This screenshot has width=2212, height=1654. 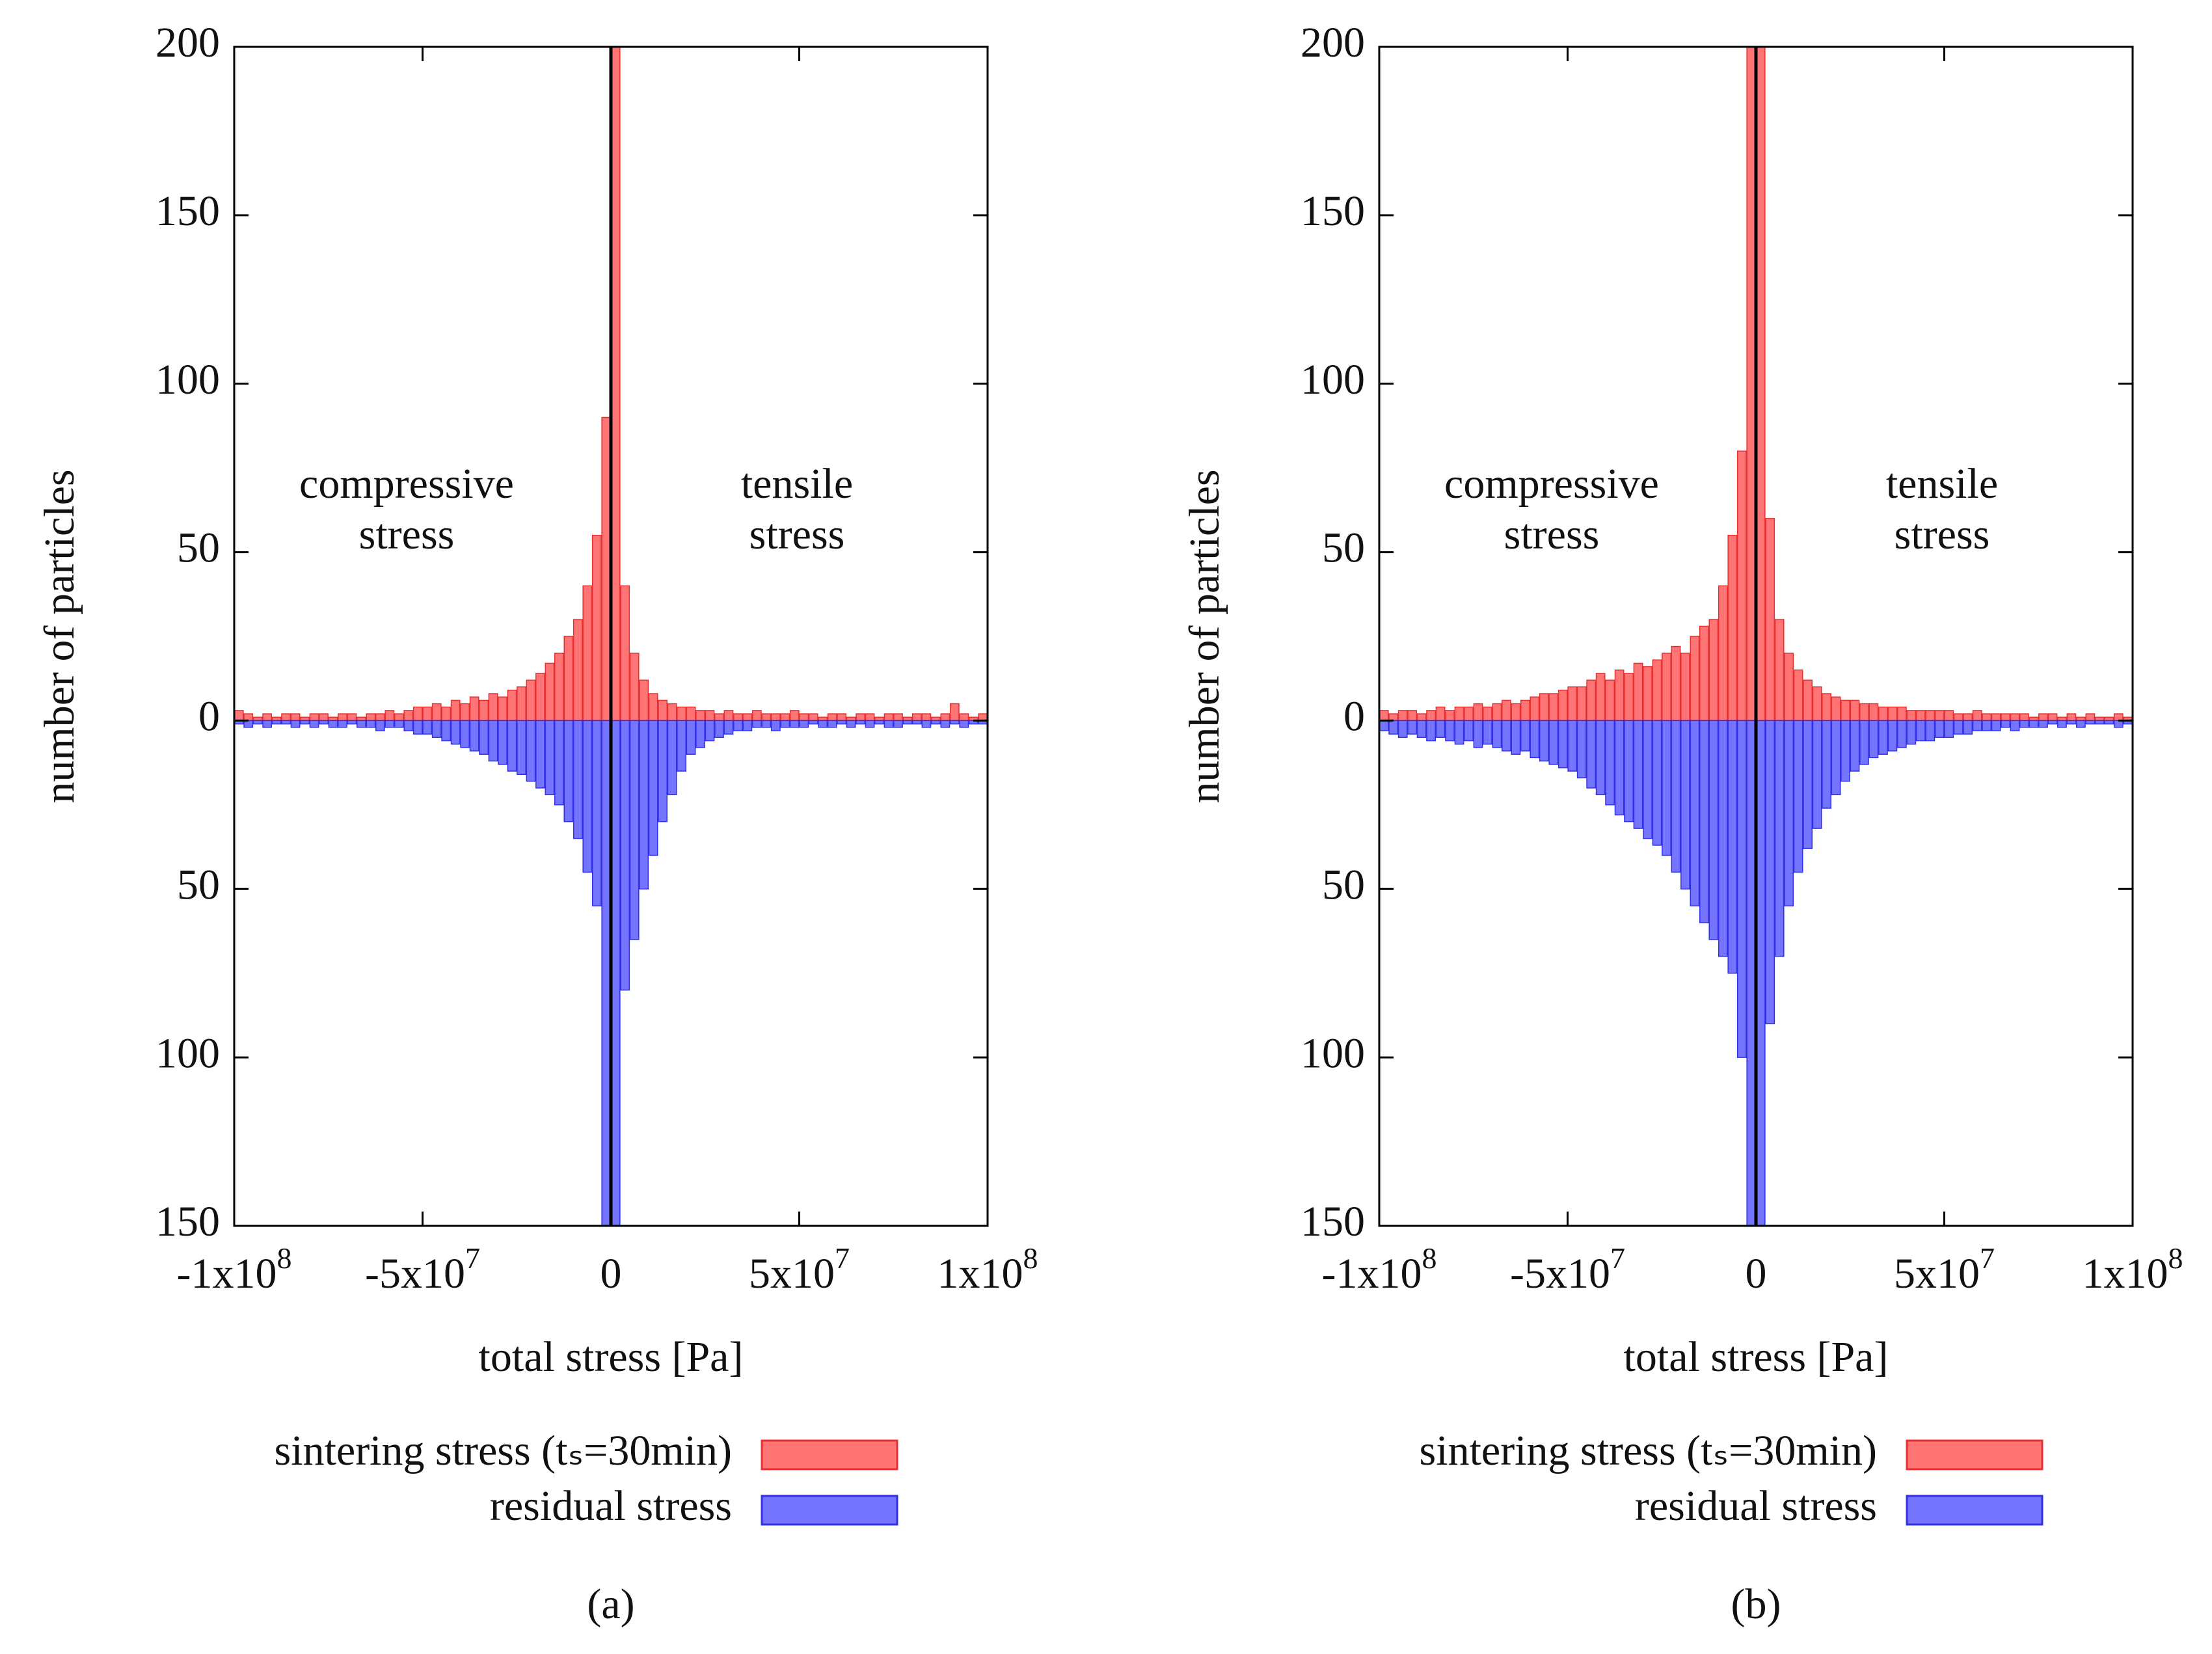 What do you see at coordinates (188, 1221) in the screenshot?
I see `y-tick-label: 150` at bounding box center [188, 1221].